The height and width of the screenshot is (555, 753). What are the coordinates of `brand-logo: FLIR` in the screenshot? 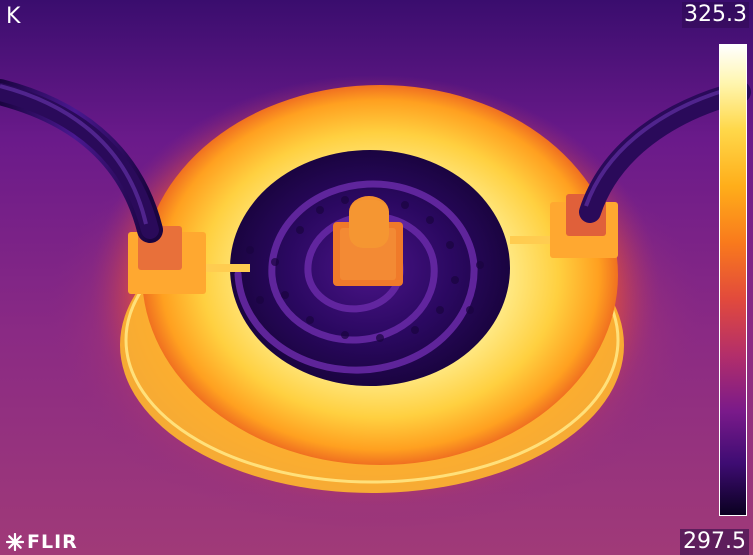 It's located at (42, 542).